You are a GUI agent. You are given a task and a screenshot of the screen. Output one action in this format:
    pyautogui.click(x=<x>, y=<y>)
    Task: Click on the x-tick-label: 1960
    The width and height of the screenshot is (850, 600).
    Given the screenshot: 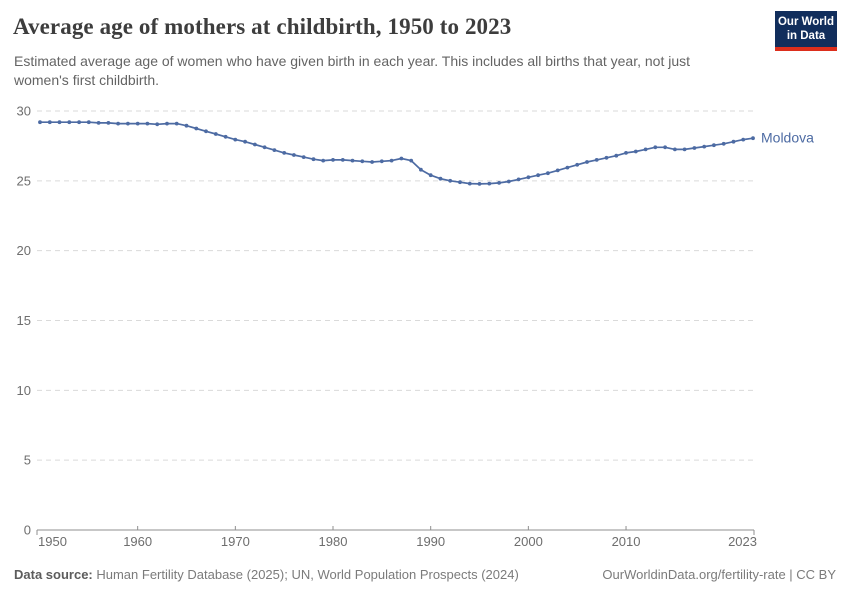 What is the action you would take?
    pyautogui.click(x=137, y=541)
    